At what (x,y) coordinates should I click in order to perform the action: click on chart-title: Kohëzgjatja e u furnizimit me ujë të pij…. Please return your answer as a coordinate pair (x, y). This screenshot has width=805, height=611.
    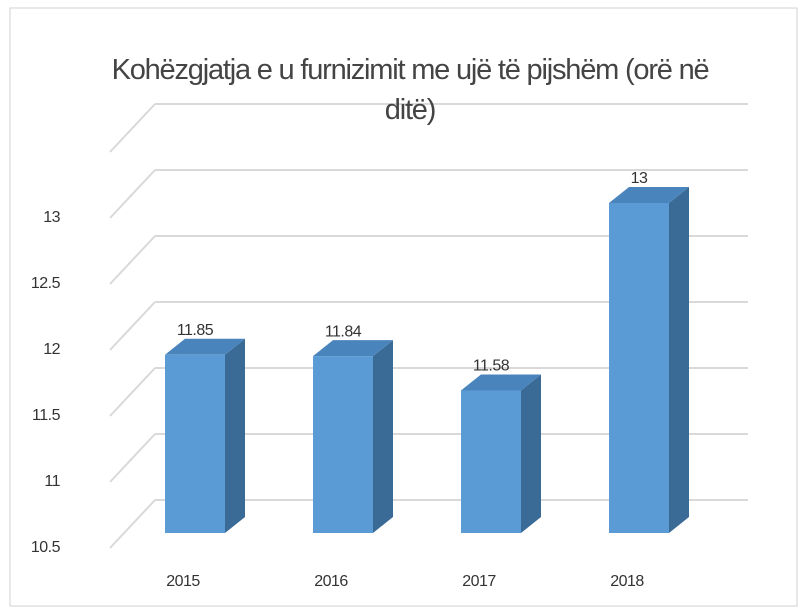
    Looking at the image, I should click on (410, 90).